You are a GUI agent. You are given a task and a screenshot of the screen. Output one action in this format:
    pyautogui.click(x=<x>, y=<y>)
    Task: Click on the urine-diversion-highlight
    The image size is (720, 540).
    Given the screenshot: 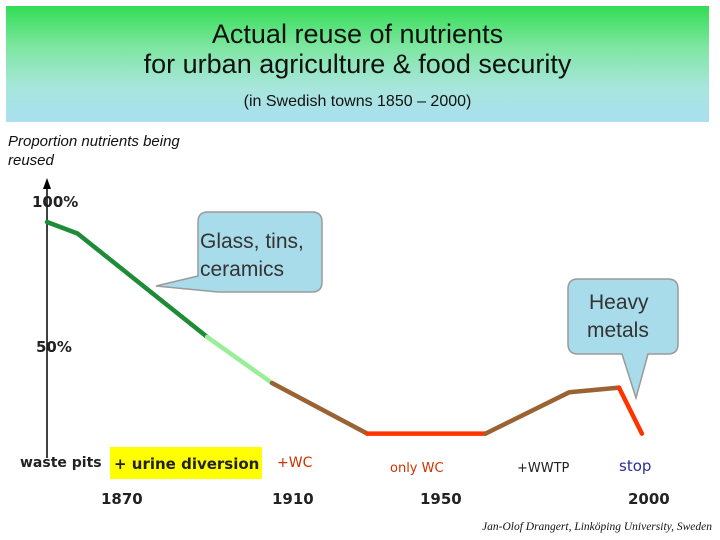 What is the action you would take?
    pyautogui.click(x=186, y=463)
    